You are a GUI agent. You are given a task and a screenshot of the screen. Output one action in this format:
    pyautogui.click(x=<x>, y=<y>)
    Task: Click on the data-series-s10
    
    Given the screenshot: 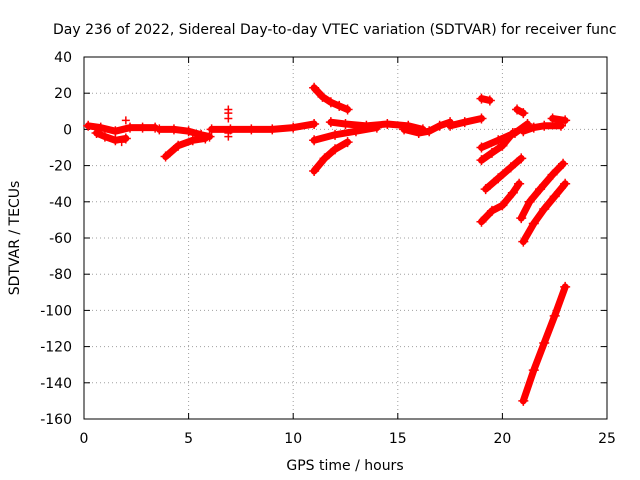 What is the action you would take?
    pyautogui.click(x=427, y=128)
    